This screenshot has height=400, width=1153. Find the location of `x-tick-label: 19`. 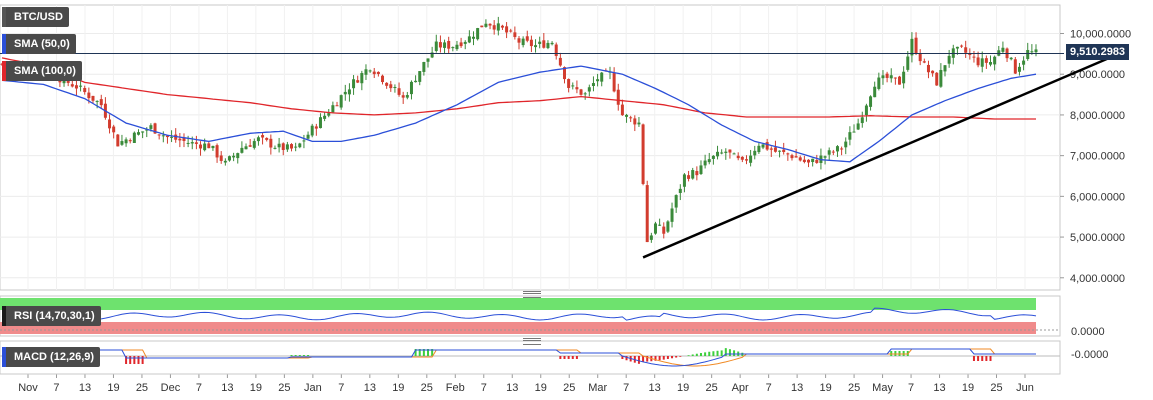

x-tick-label: 19 is located at coordinates (113, 388).